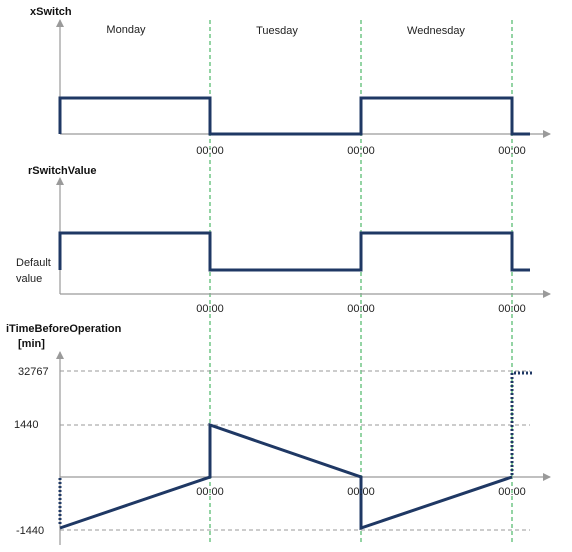 The width and height of the screenshot is (572, 552). I want to click on rswitchvalue-signal, so click(294, 251).